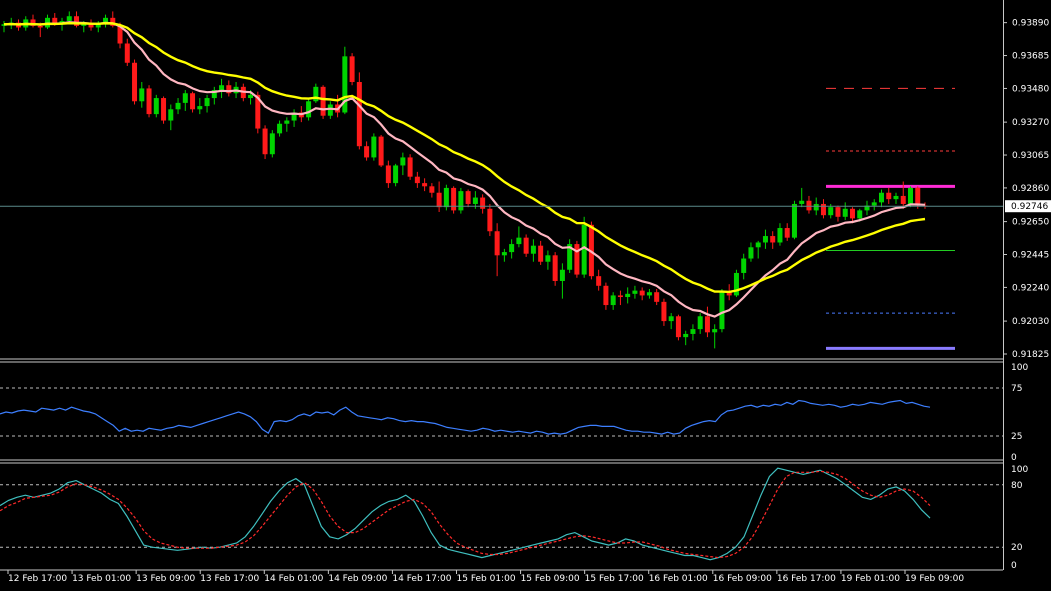 The width and height of the screenshot is (1051, 591). What do you see at coordinates (1029, 207) in the screenshot?
I see `current-price-label: 0.92746` at bounding box center [1029, 207].